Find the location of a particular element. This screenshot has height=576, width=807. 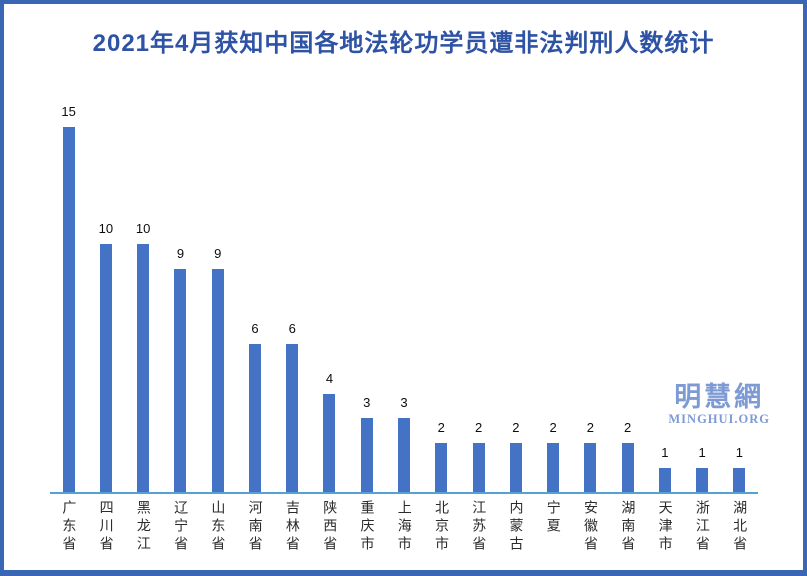

x-axis-label: 宁夏 is located at coordinates (552, 532).